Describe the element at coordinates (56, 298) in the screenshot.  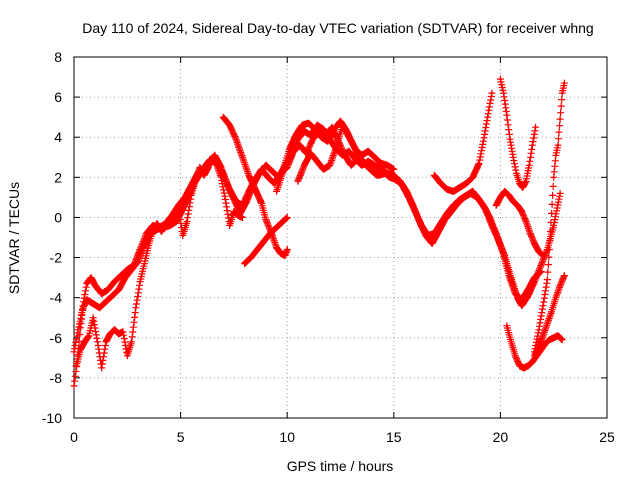
I see `y-tick-label: -4` at that location.